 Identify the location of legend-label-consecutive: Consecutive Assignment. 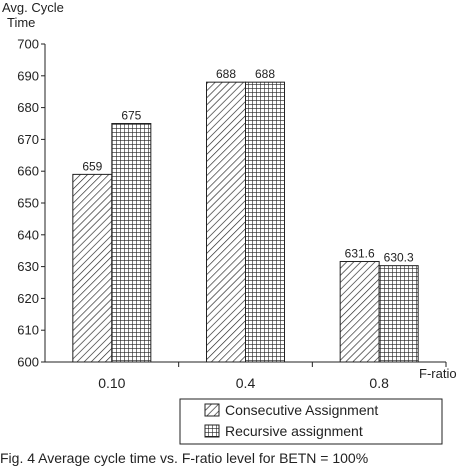
(301, 410).